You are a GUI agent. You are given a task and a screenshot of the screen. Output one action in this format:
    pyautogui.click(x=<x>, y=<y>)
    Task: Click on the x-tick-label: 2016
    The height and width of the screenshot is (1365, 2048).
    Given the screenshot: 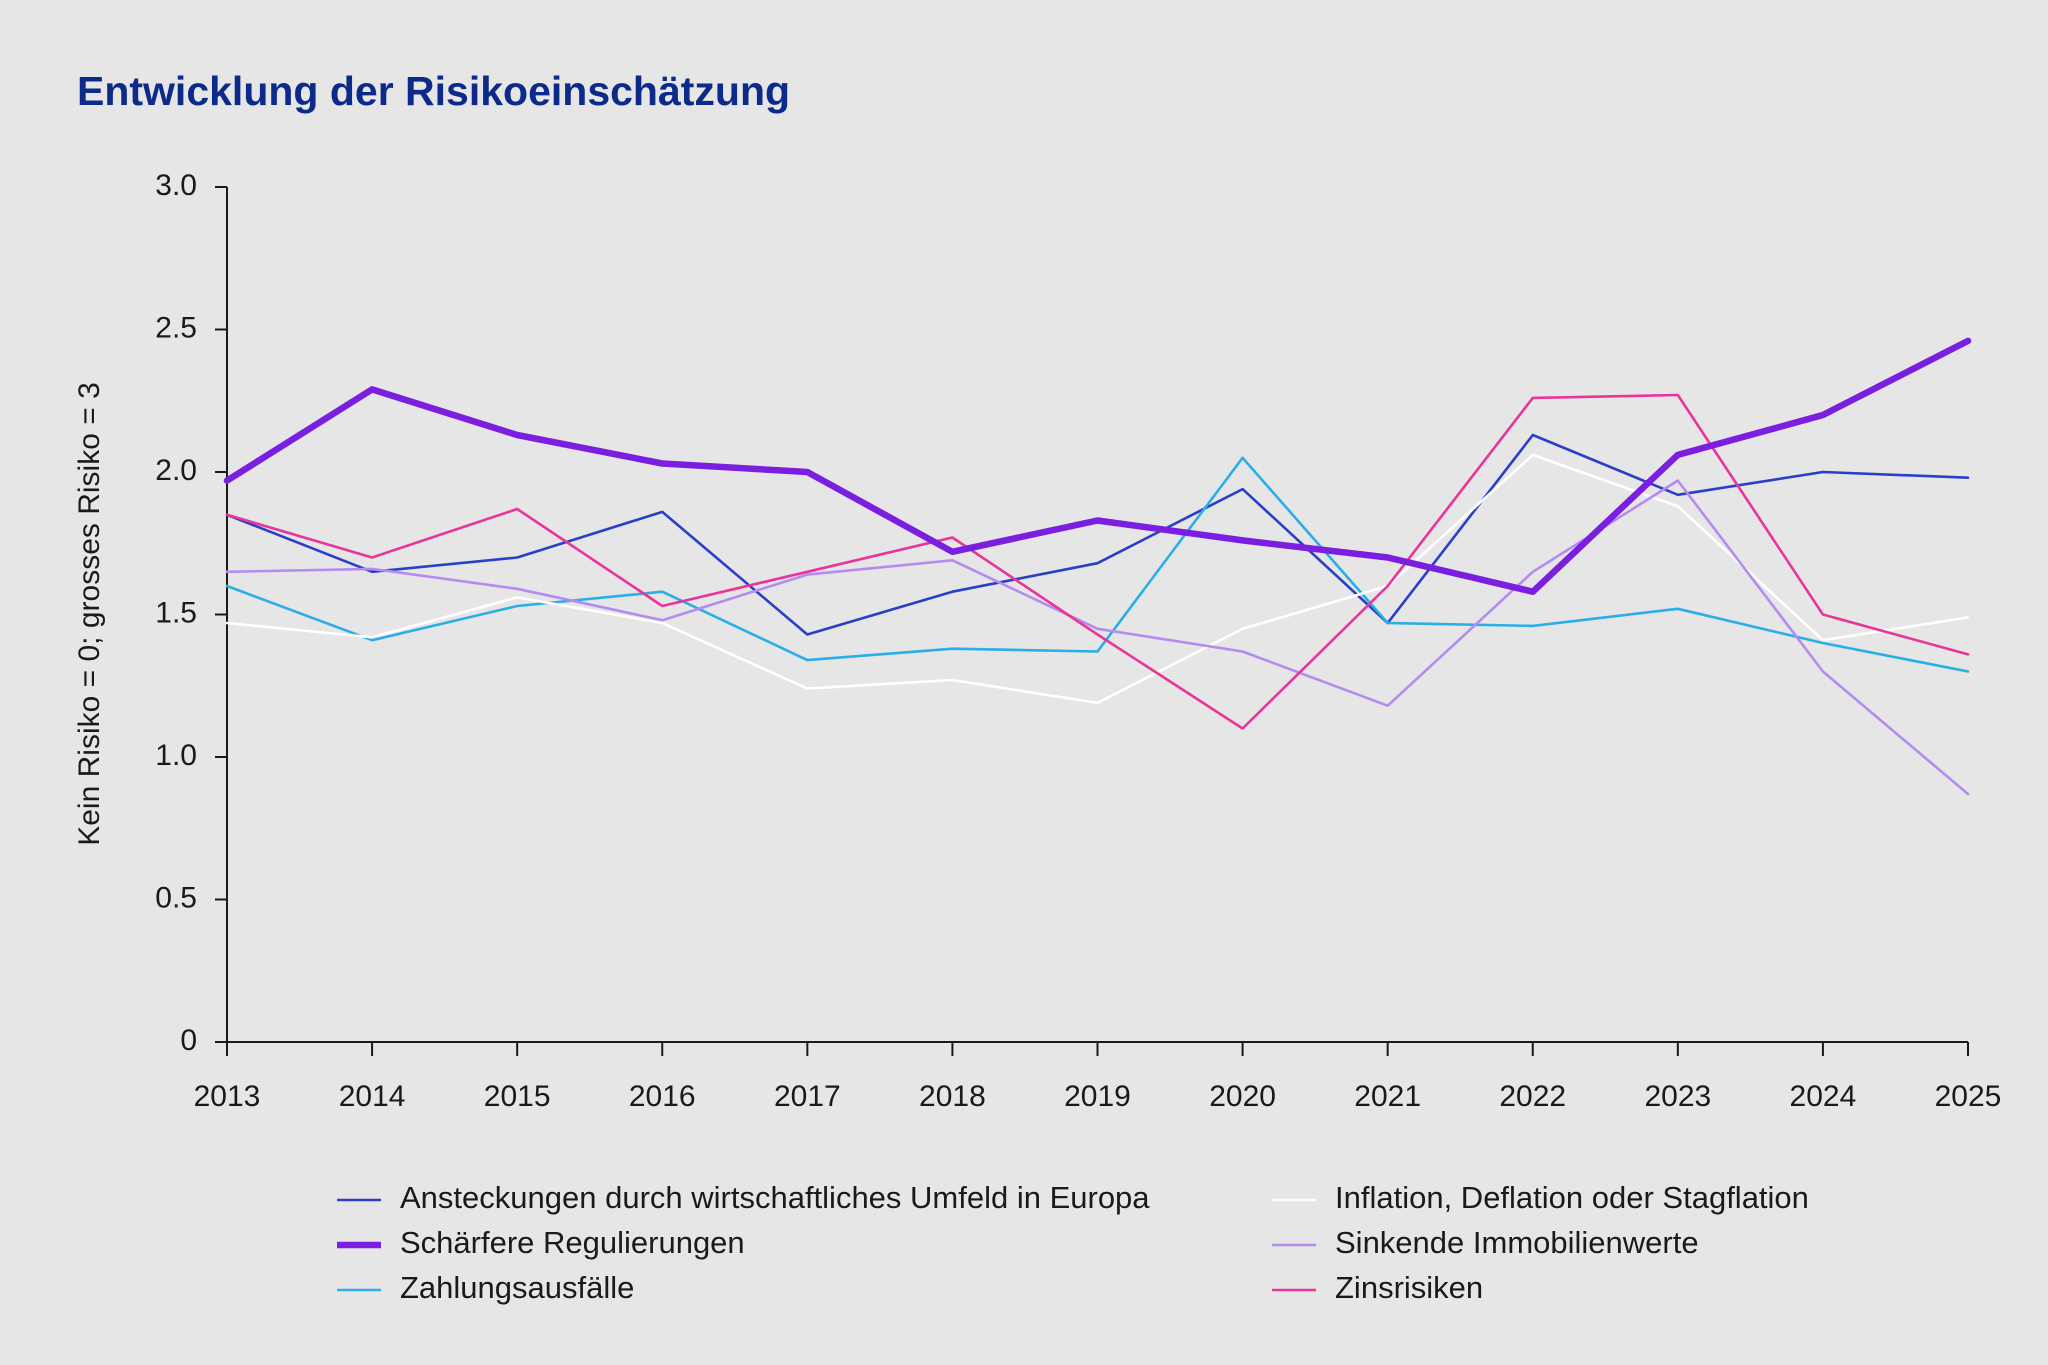 What is the action you would take?
    pyautogui.click(x=662, y=1096)
    